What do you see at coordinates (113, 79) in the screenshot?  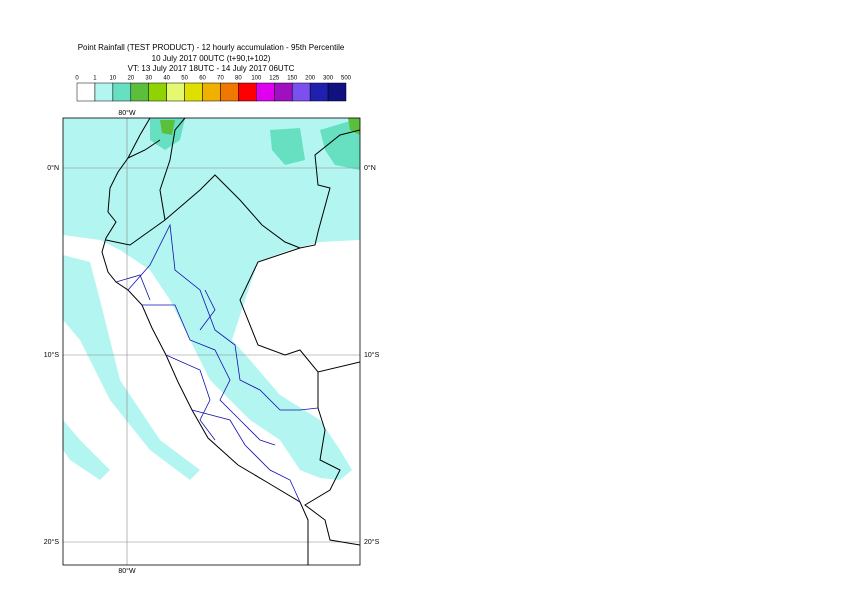 I see `legend-label: 10` at bounding box center [113, 79].